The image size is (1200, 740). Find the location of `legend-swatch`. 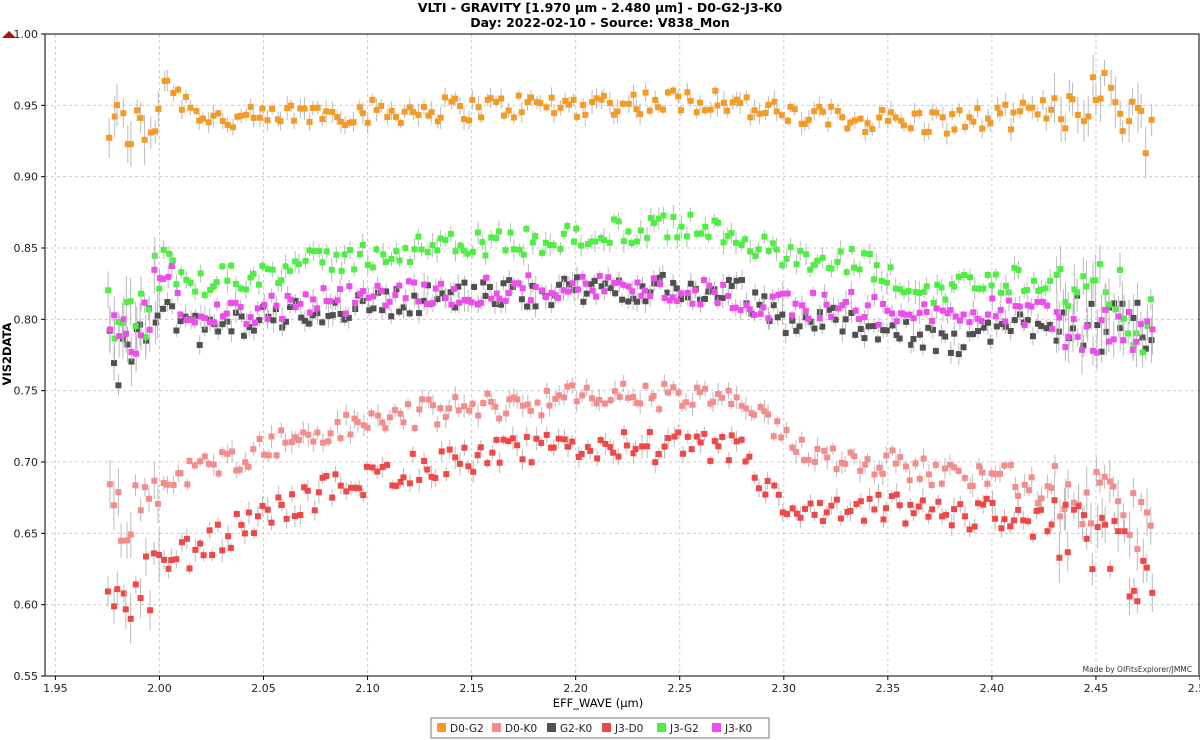

legend-swatch is located at coordinates (716, 727).